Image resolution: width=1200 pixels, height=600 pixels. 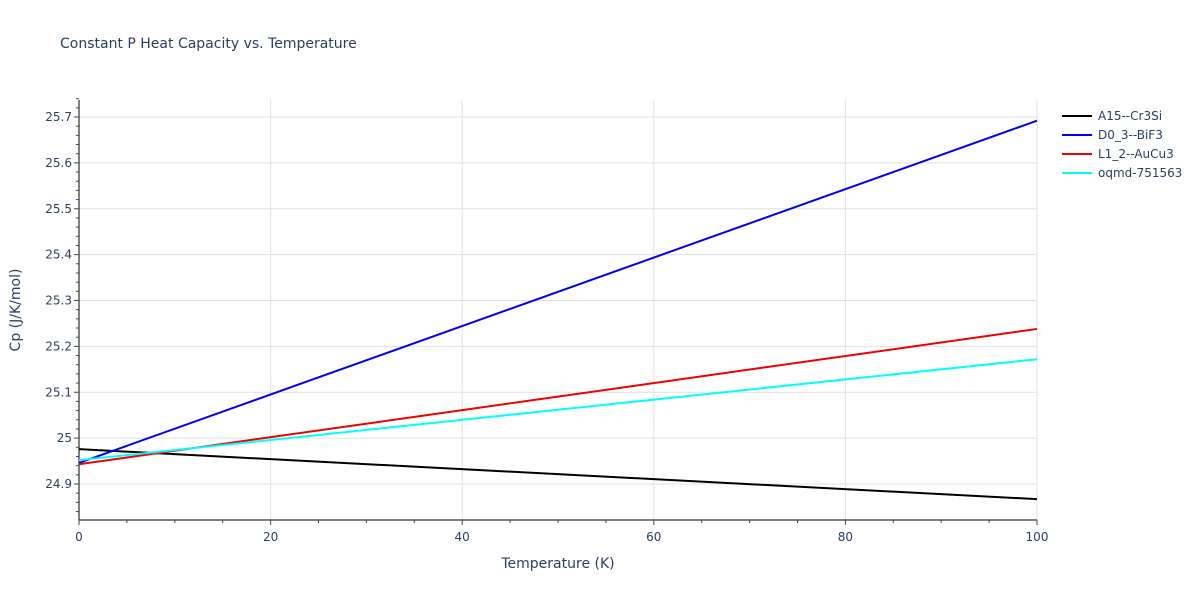 What do you see at coordinates (557, 564) in the screenshot?
I see `x-axis-title: Temperature (K)` at bounding box center [557, 564].